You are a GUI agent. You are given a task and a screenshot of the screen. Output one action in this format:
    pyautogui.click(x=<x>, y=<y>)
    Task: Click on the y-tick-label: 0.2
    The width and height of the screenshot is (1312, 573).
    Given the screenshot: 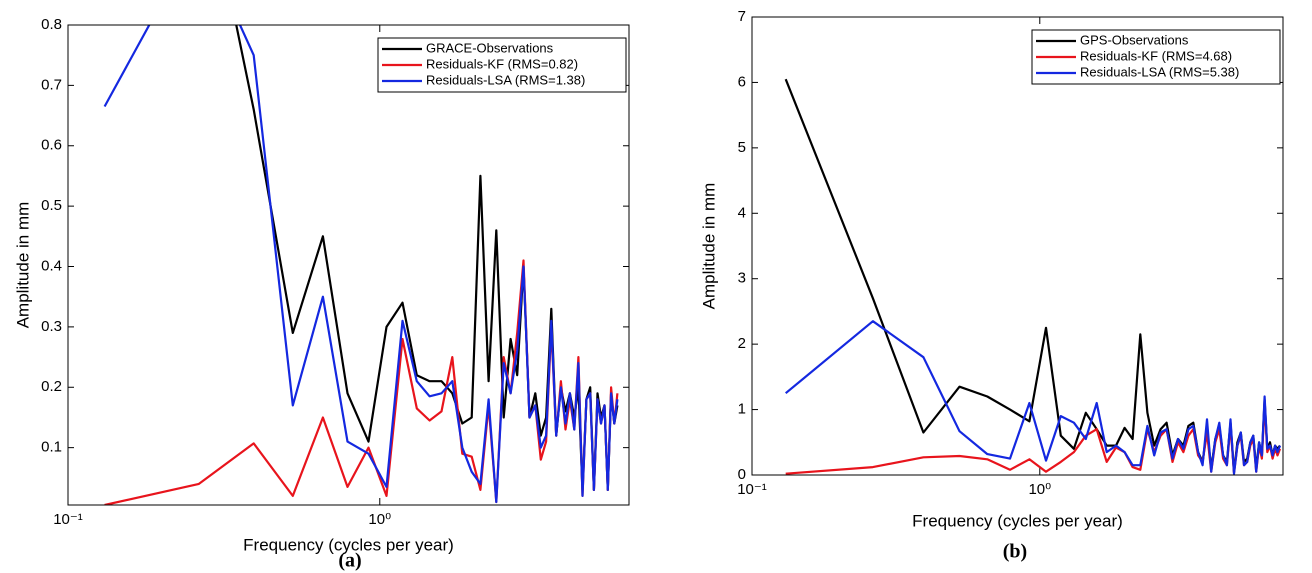 What is the action you would take?
    pyautogui.click(x=51, y=386)
    